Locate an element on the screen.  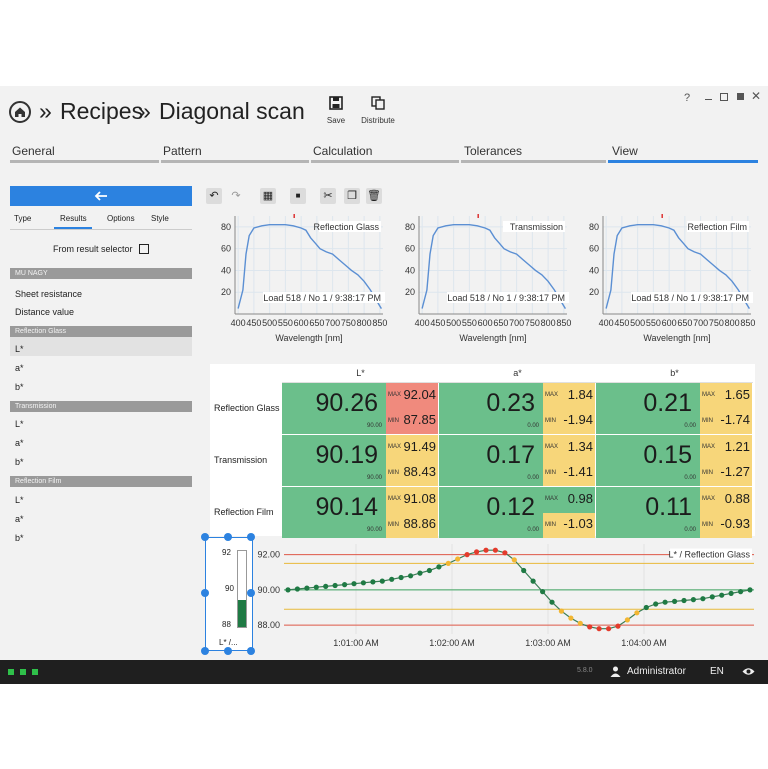
x-tick-label: 800 is located at coordinates (732, 323).